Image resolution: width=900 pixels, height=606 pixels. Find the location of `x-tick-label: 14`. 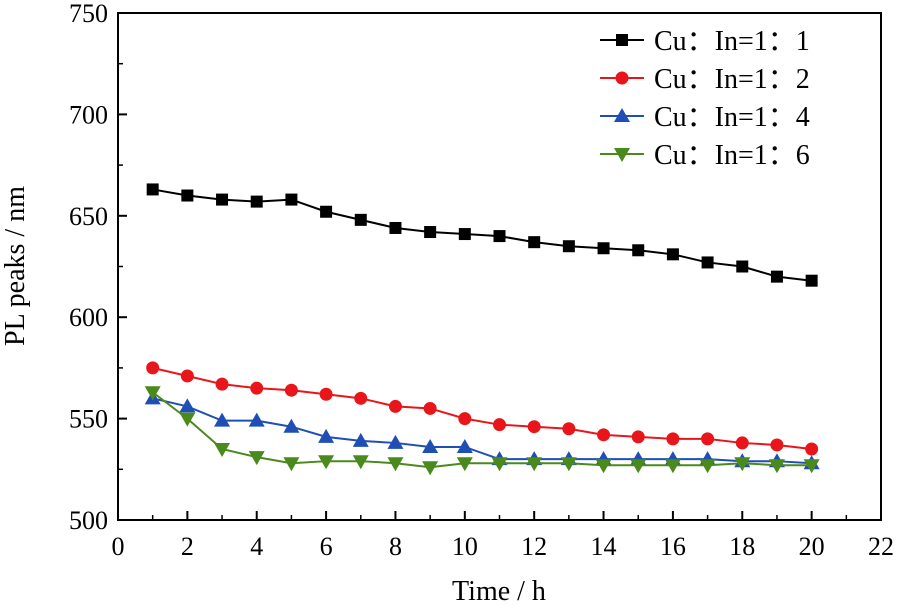

x-tick-label: 14 is located at coordinates (604, 546).